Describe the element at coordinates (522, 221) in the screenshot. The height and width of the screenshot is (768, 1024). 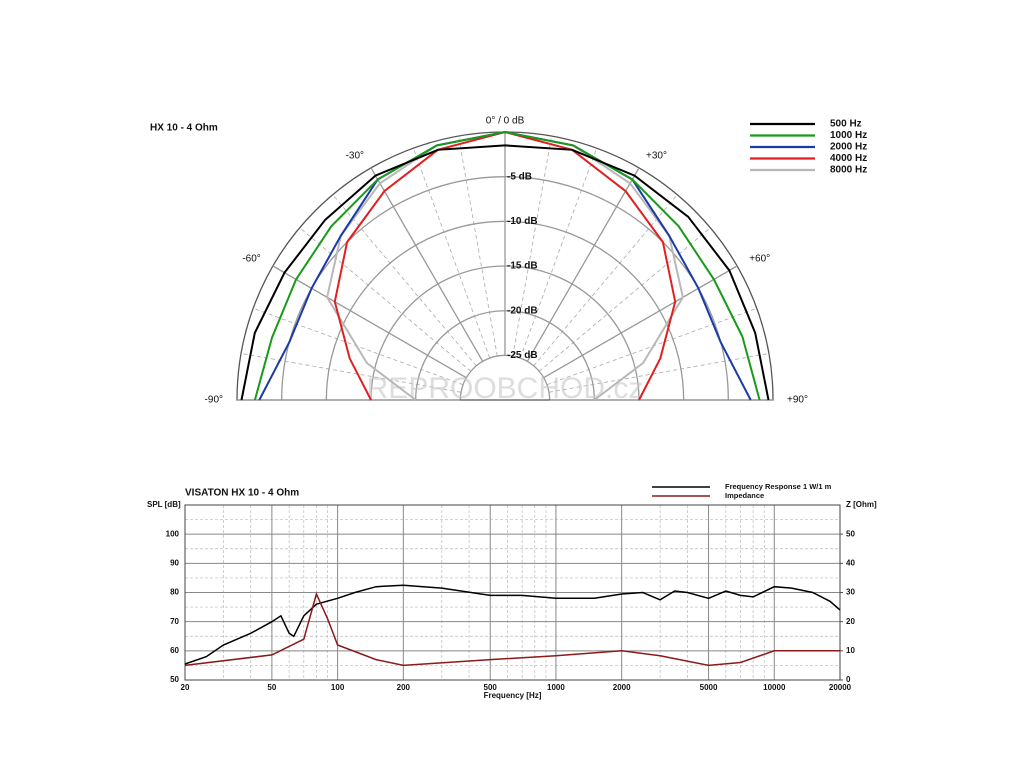
I see `ring-label: -10 dB` at that location.